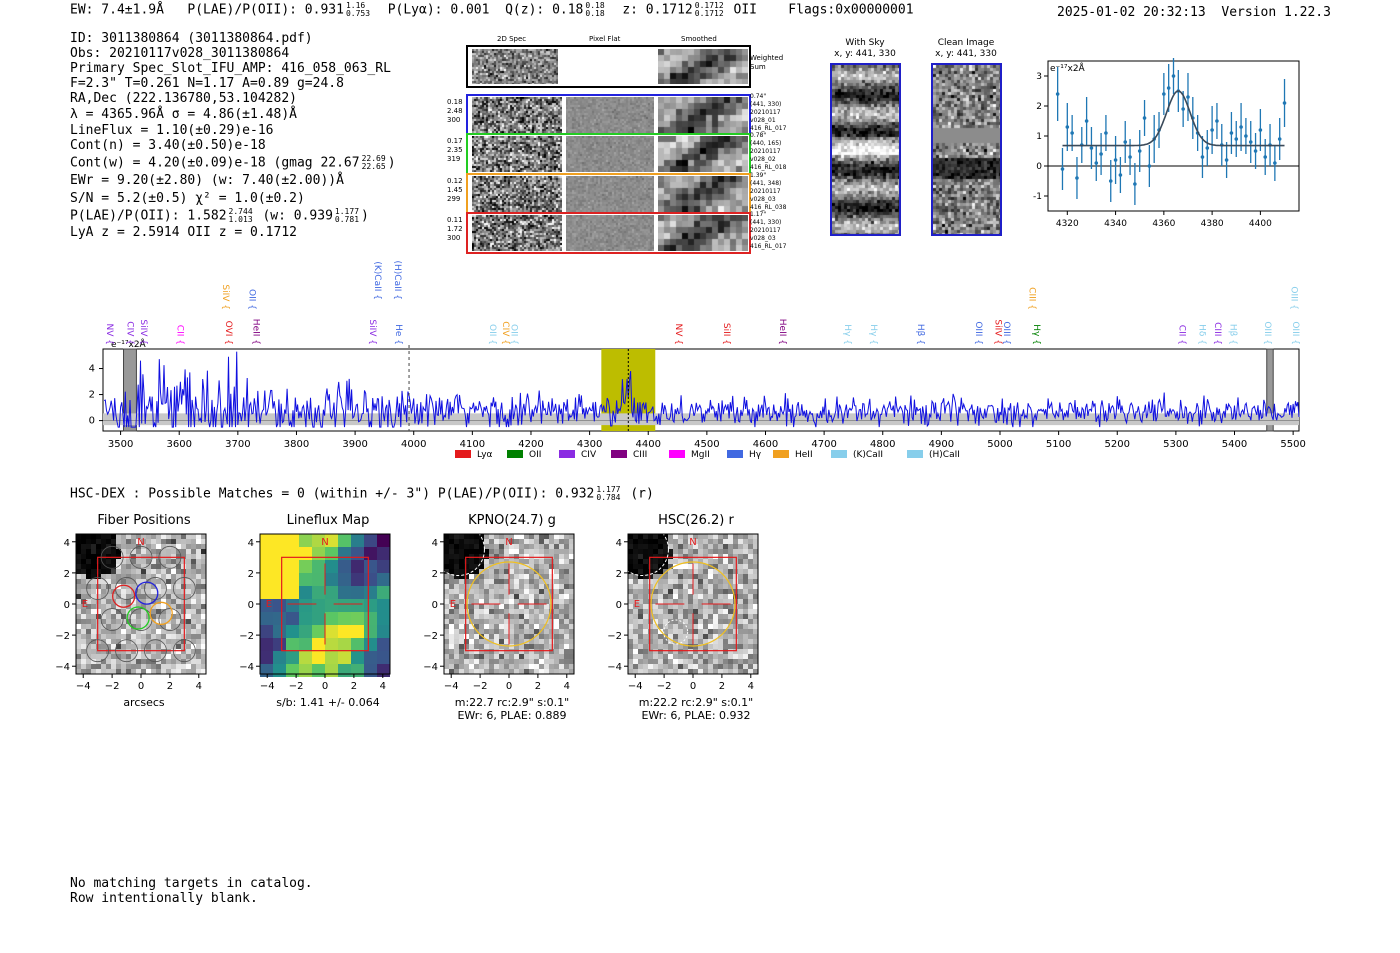  Describe the element at coordinates (325, 604) in the screenshot. I see `search-region-box` at that location.